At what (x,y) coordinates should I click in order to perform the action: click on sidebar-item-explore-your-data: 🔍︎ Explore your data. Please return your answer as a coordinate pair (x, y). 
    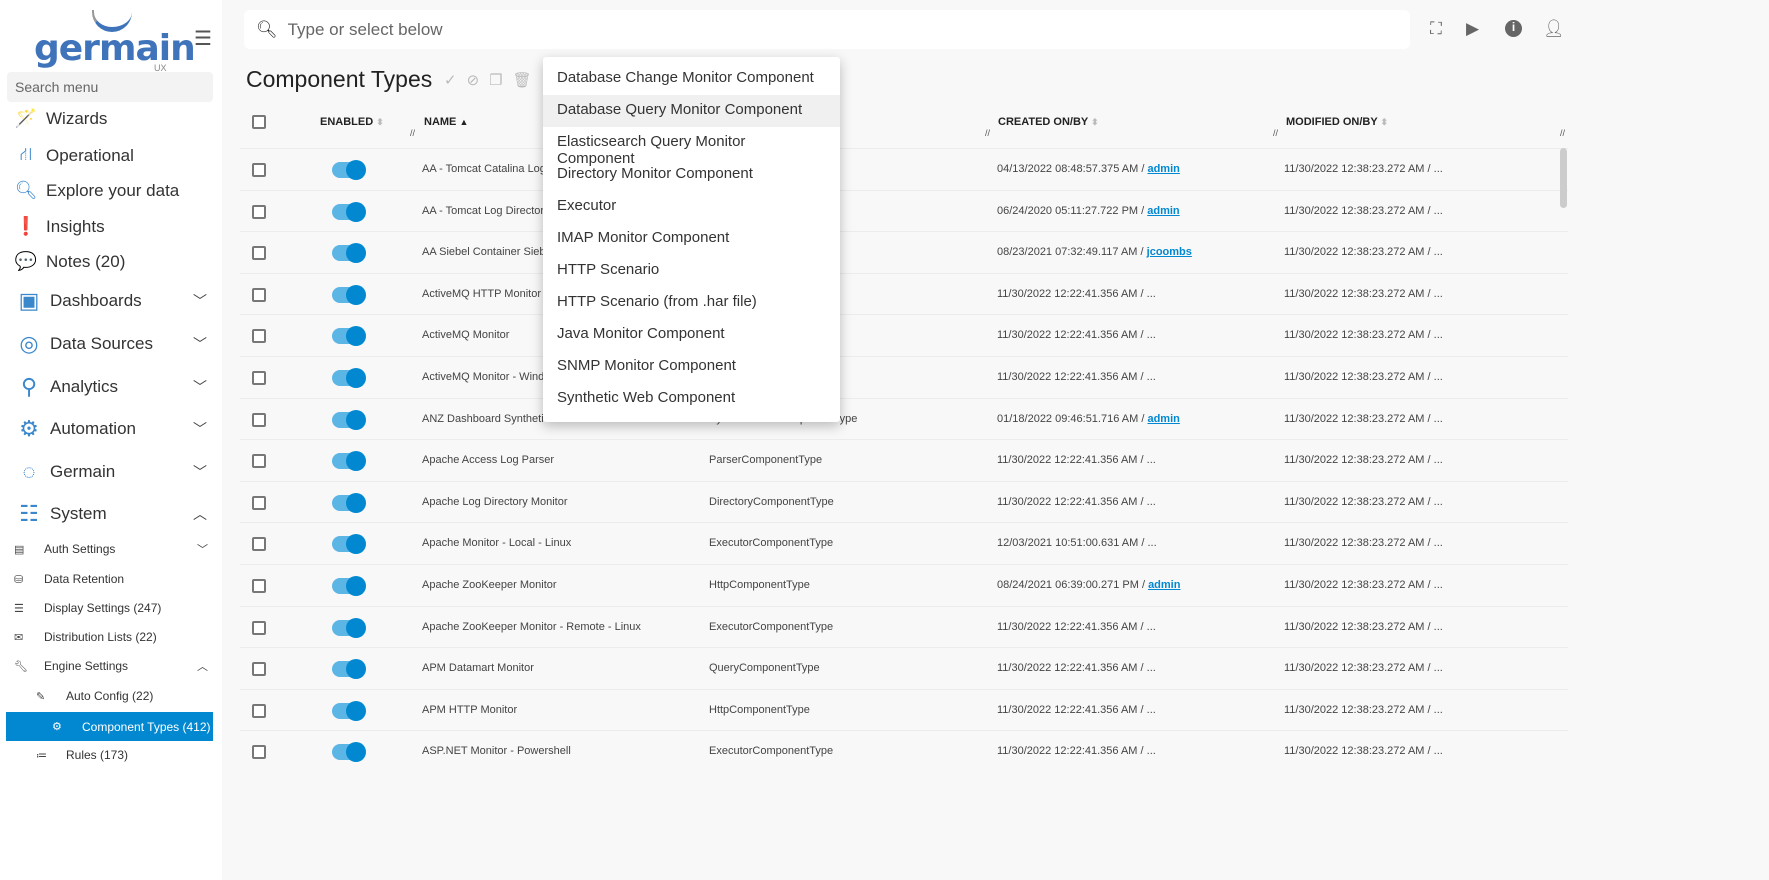
    Looking at the image, I should click on (97, 190).